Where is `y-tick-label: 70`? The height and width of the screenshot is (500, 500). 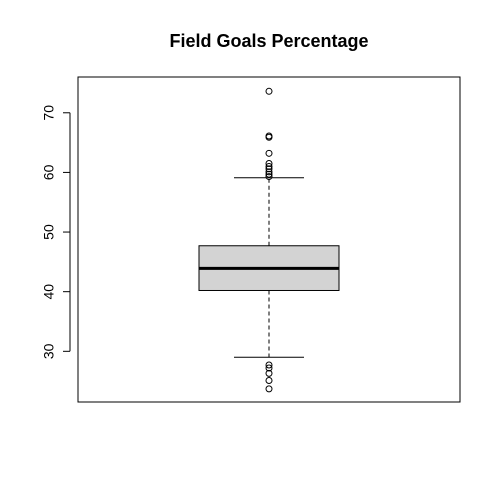
y-tick-label: 70 is located at coordinates (49, 113).